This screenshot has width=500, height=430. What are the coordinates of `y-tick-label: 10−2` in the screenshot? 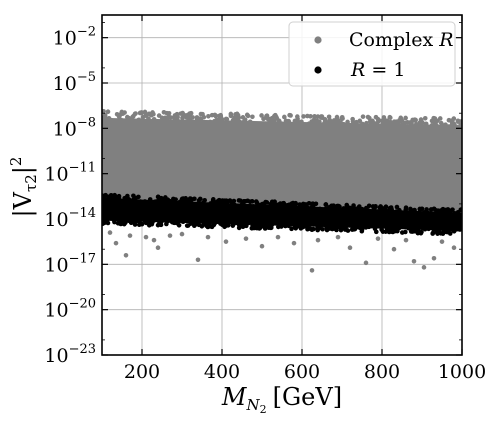 It's located at (74, 37).